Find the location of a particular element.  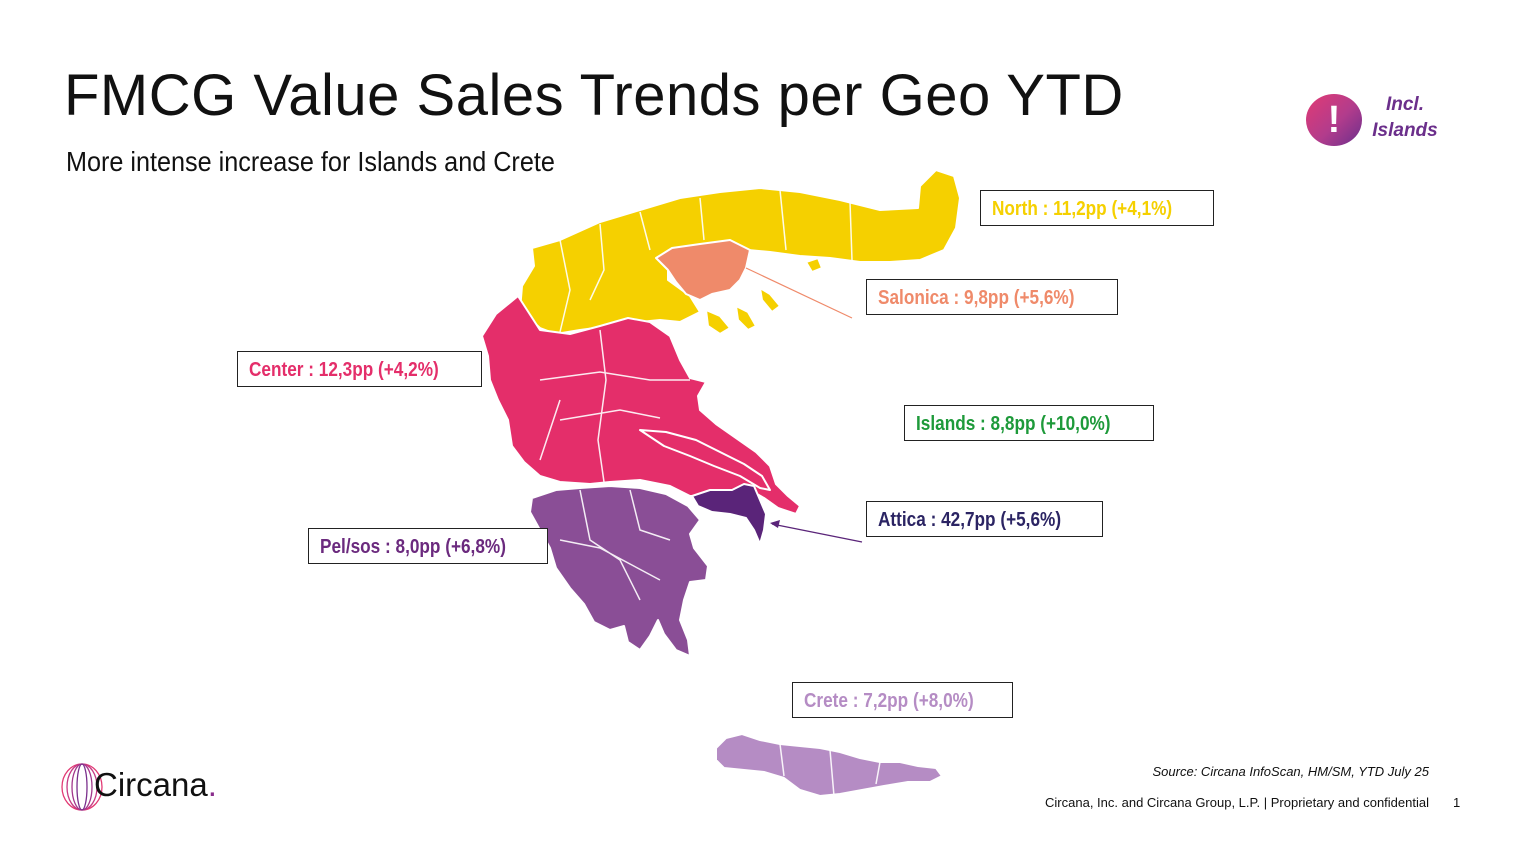

exclamation-icon: ! is located at coordinates (1334, 120).